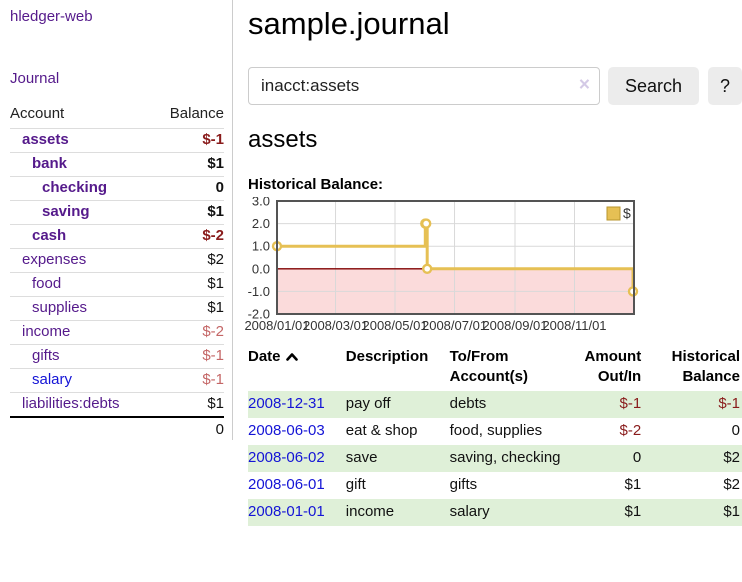  What do you see at coordinates (259, 291) in the screenshot?
I see `y-axis-tick-label: -1.0` at bounding box center [259, 291].